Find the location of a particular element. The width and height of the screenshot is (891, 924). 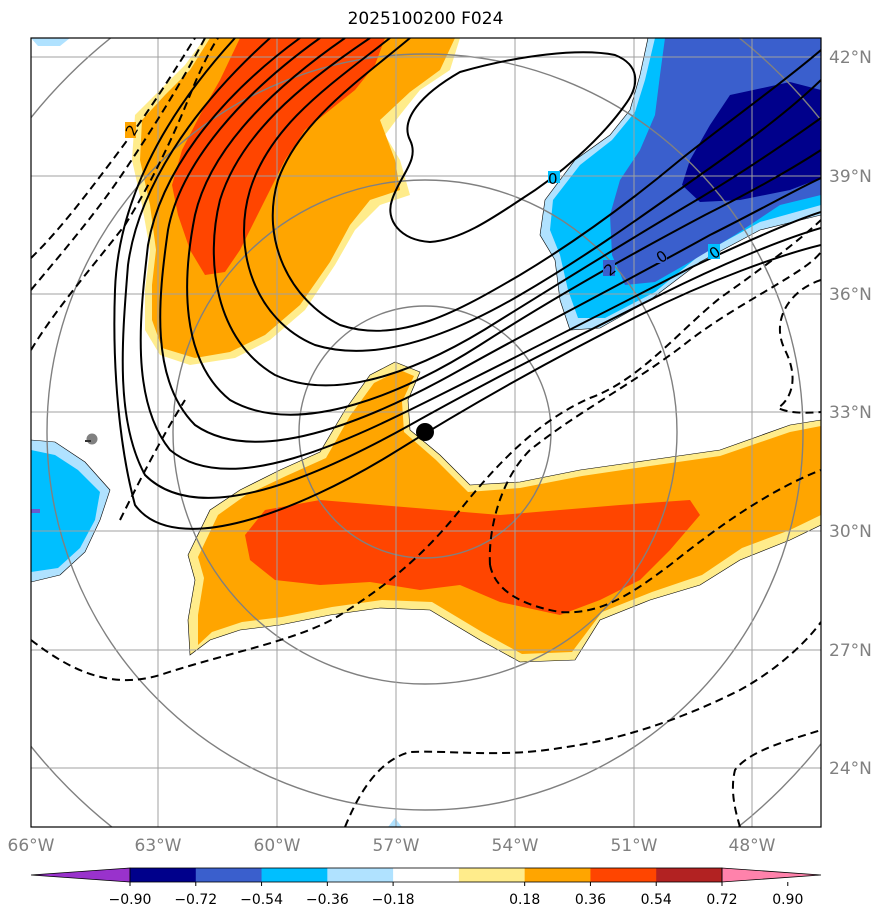

lon-label: 54°W is located at coordinates (515, 846).